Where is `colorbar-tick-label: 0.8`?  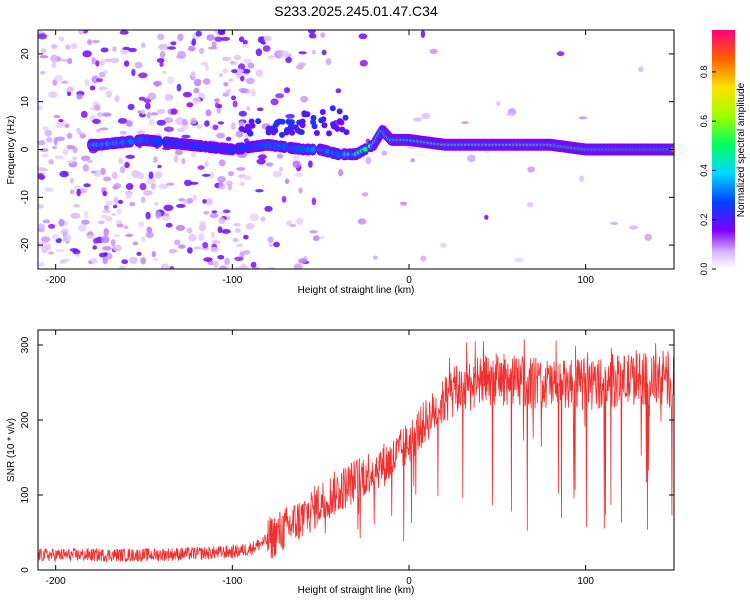 colorbar-tick-label: 0.8 is located at coordinates (704, 72).